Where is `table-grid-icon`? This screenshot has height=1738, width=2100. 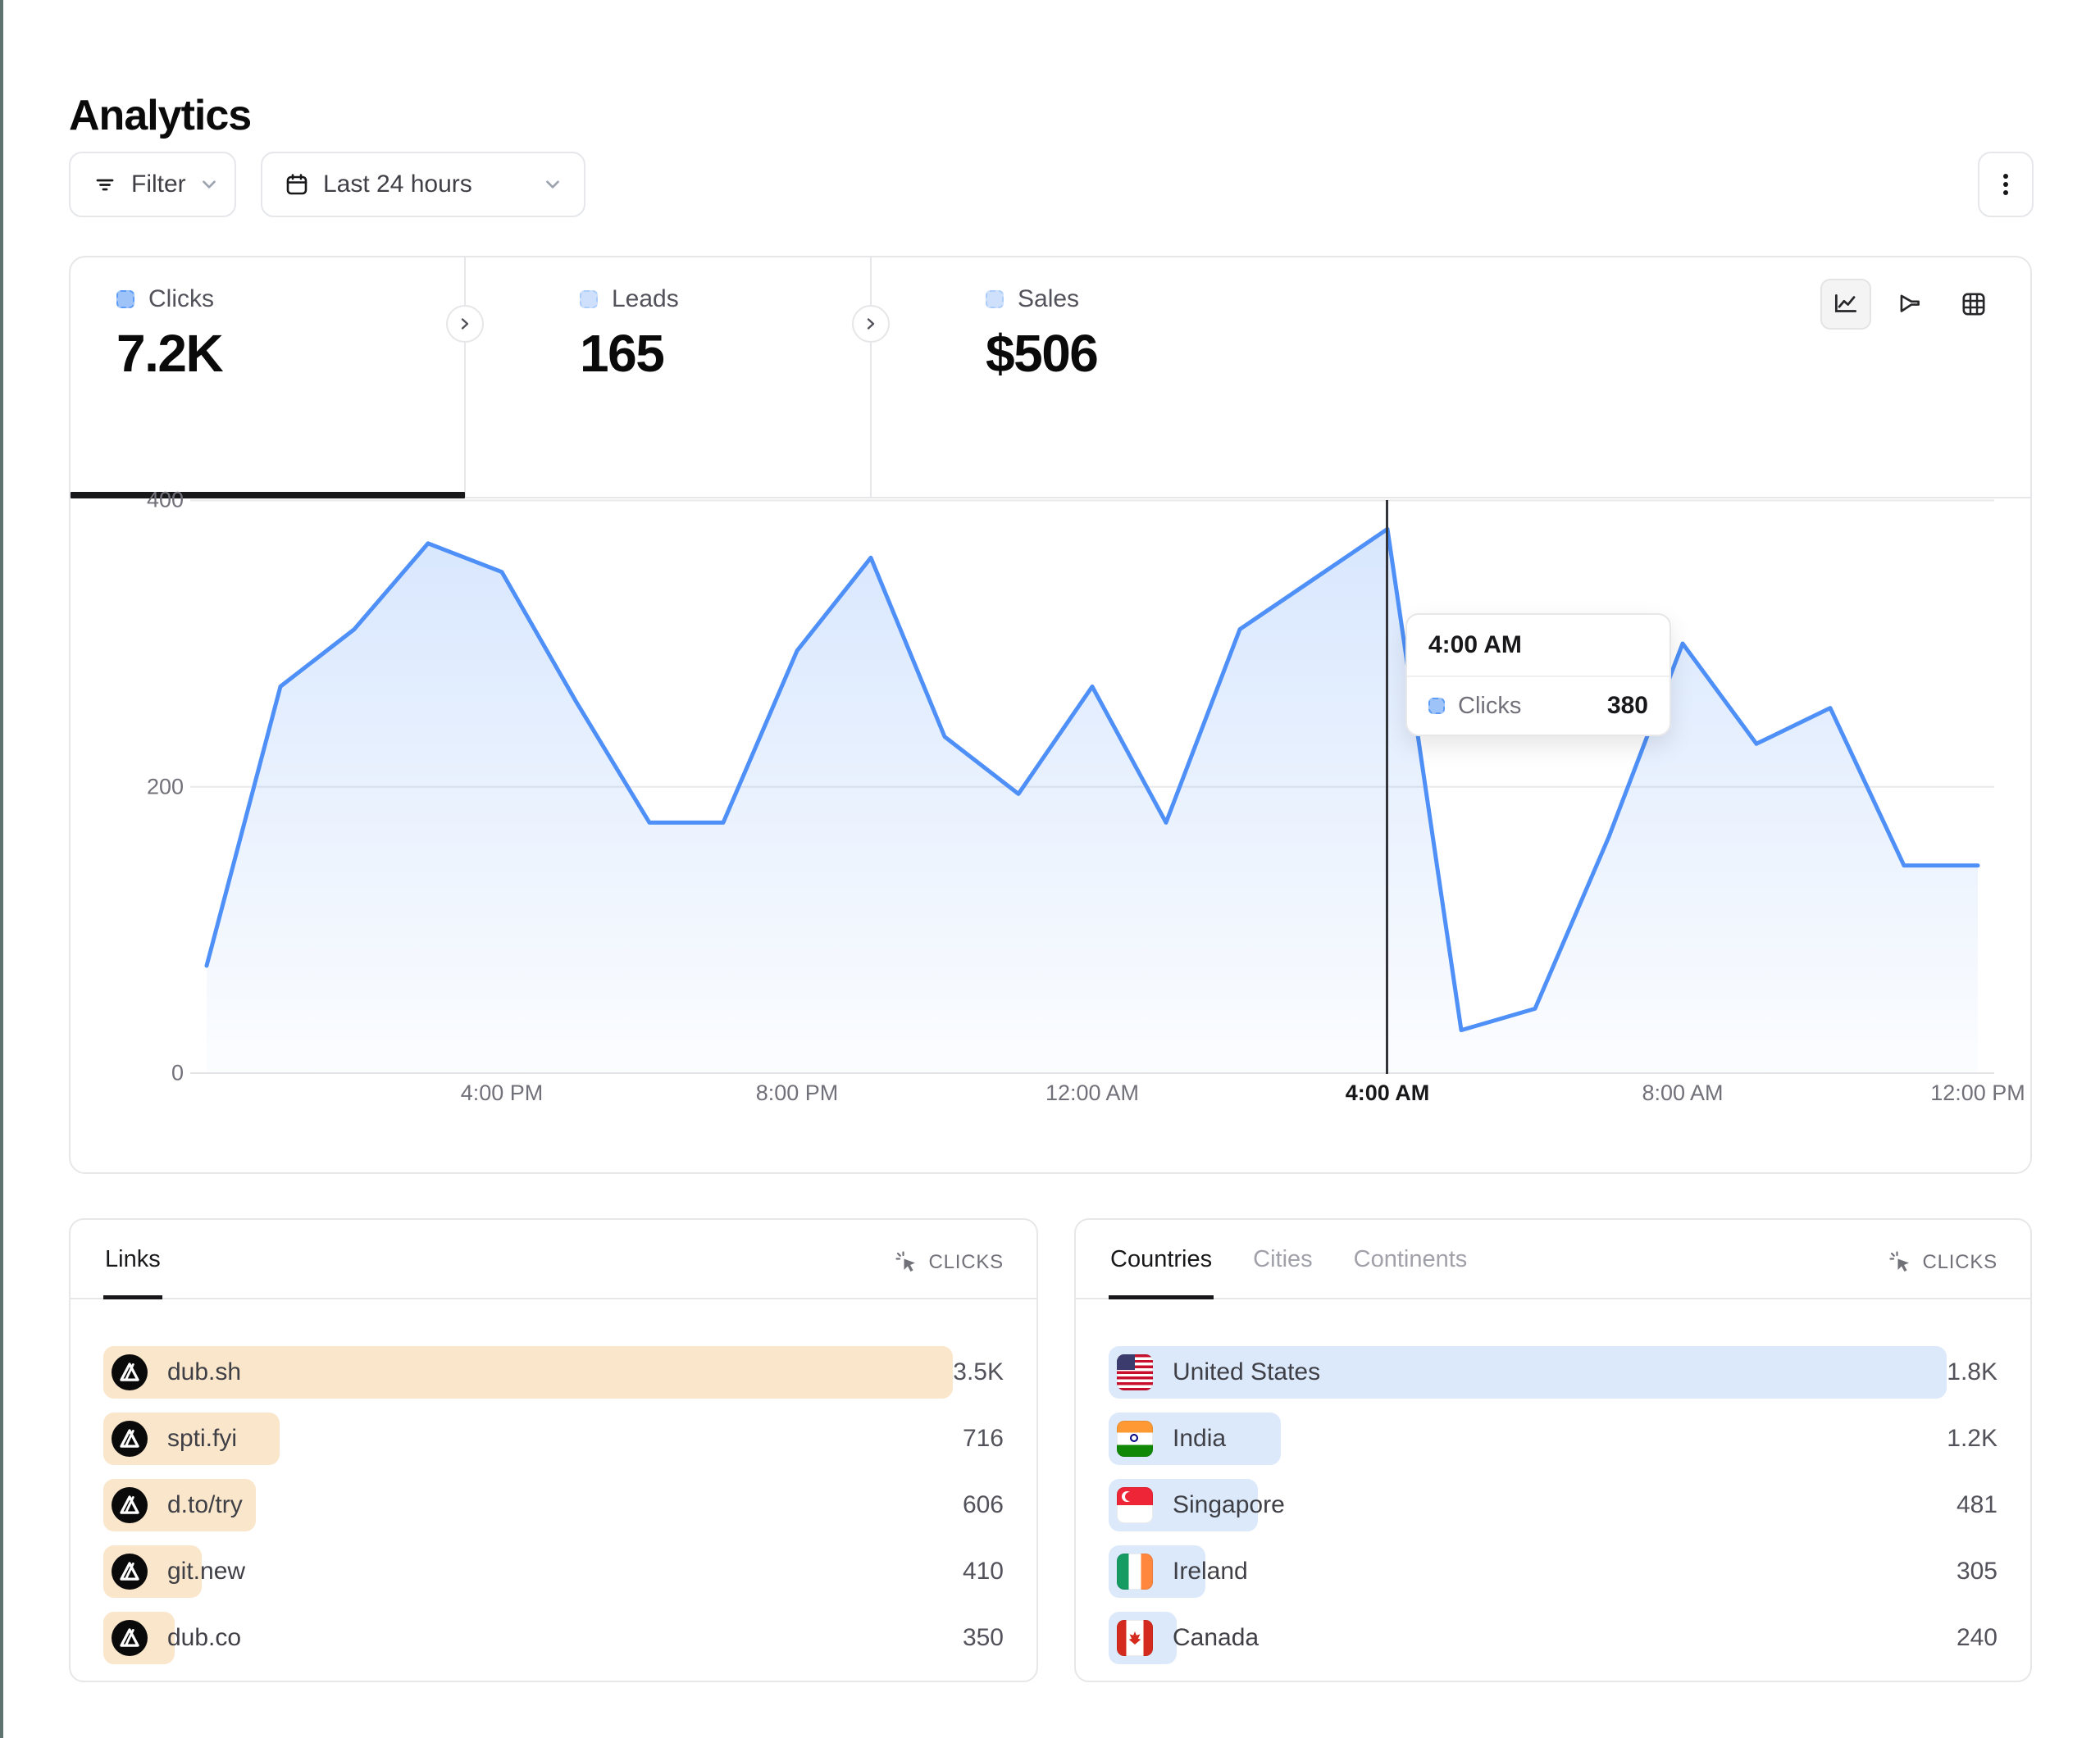 table-grid-icon is located at coordinates (1973, 304).